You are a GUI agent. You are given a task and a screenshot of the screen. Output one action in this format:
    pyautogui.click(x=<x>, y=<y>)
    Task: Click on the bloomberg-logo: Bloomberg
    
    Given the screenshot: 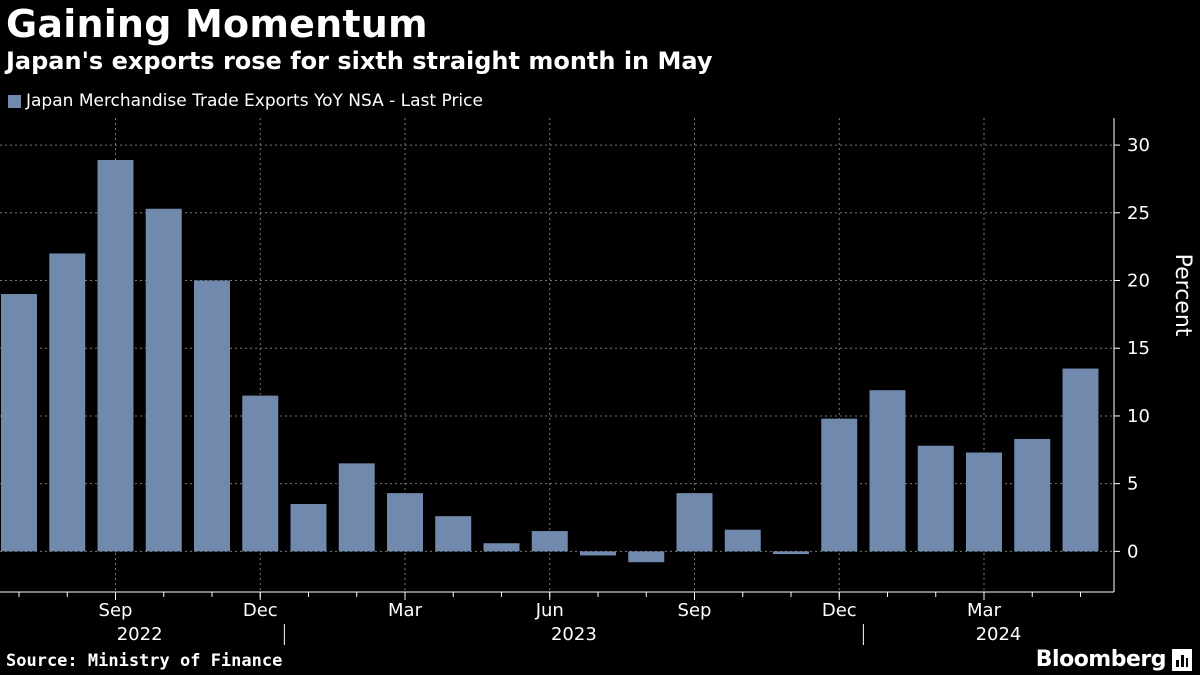 What is the action you would take?
    pyautogui.click(x=1101, y=659)
    